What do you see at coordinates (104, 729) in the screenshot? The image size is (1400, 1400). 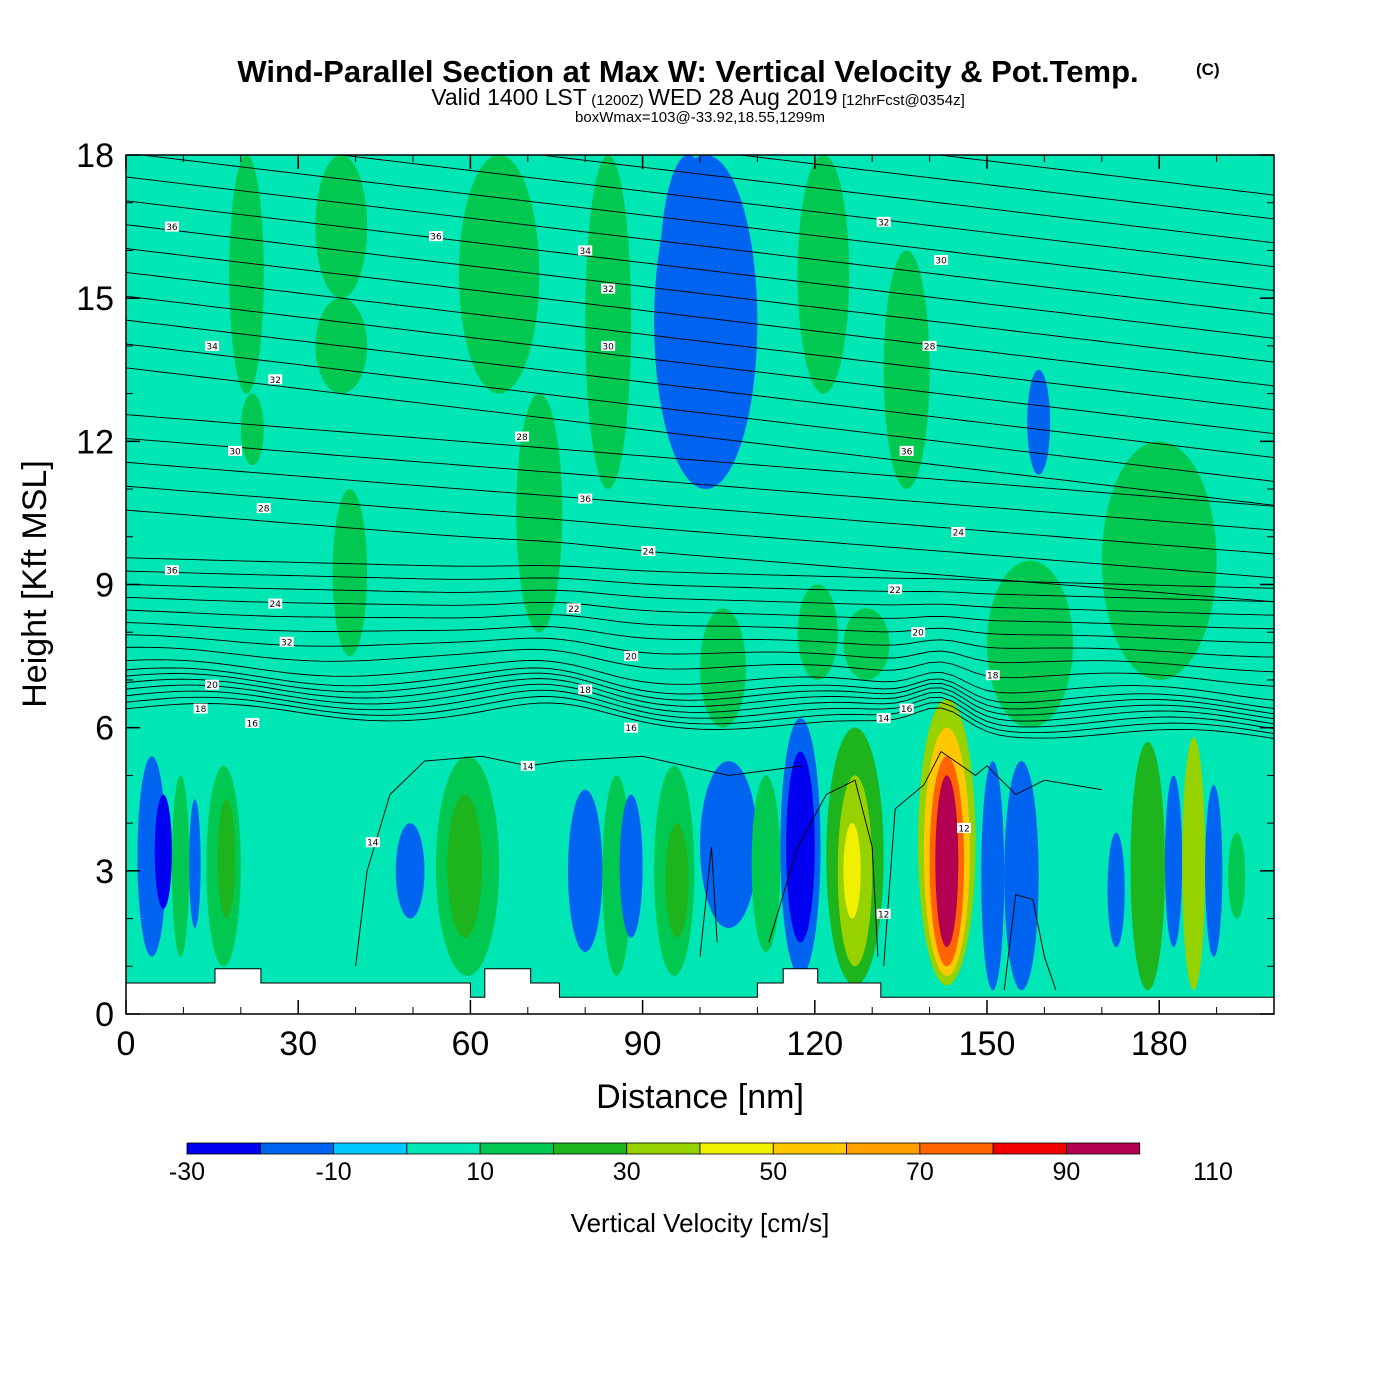 I see `y-tick-label-6: 6` at bounding box center [104, 729].